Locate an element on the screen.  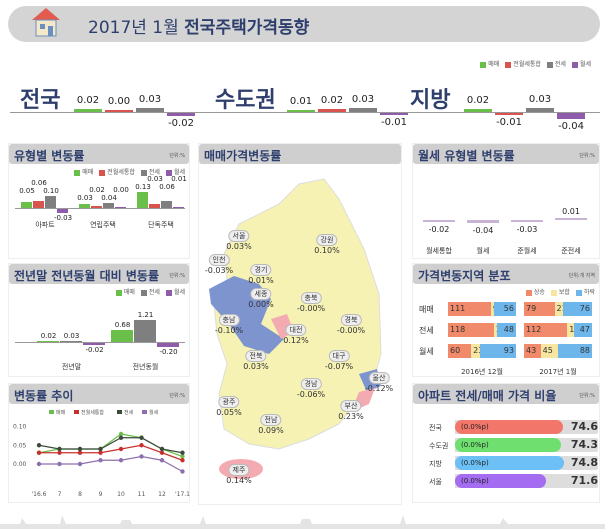
bar-value: 0.68 is located at coordinates (122, 324).